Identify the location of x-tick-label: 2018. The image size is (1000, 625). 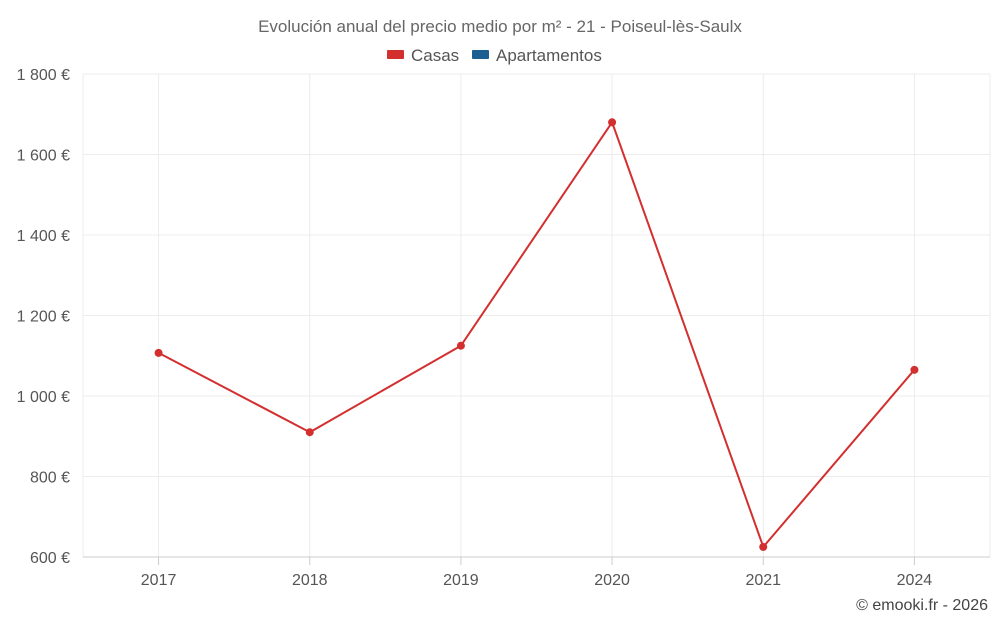
(310, 580).